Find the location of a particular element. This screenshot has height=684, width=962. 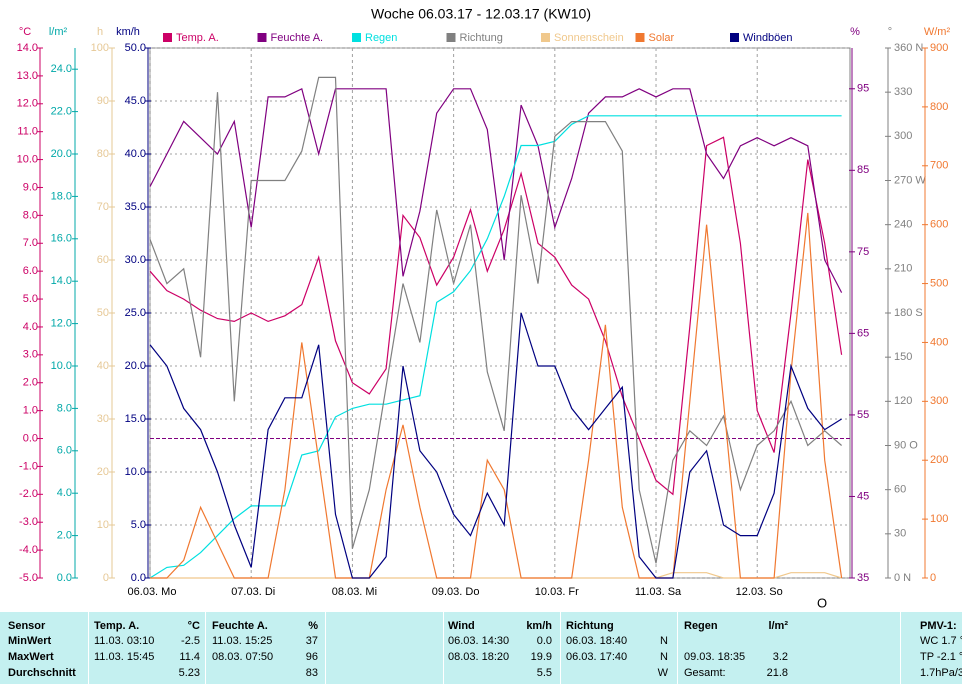

x-tick-label: 10.03. Fr is located at coordinates (557, 592).